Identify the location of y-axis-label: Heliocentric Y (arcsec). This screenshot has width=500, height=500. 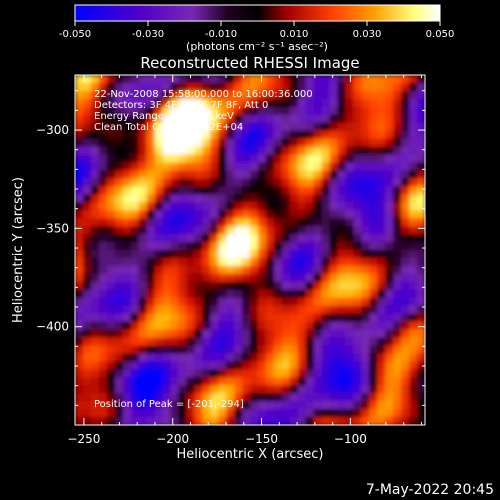
(18, 250).